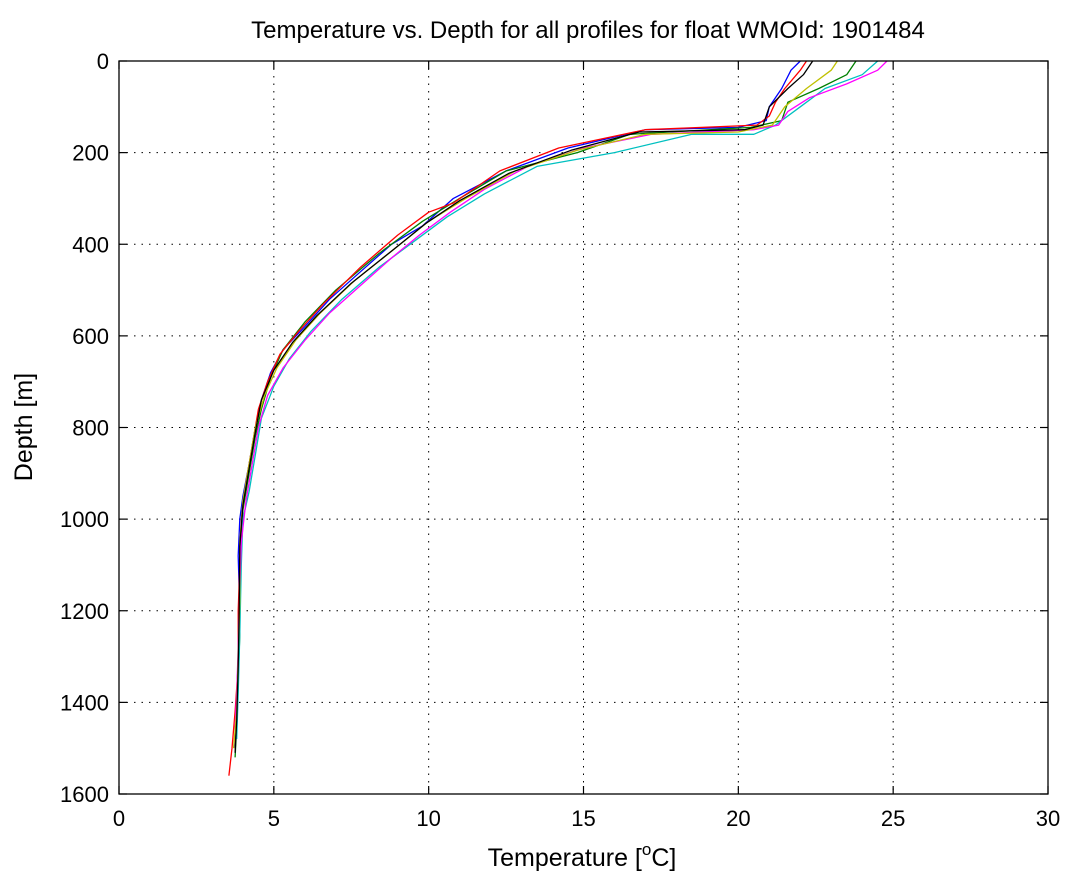  I want to click on y-tick-label: 1000, so click(84, 519).